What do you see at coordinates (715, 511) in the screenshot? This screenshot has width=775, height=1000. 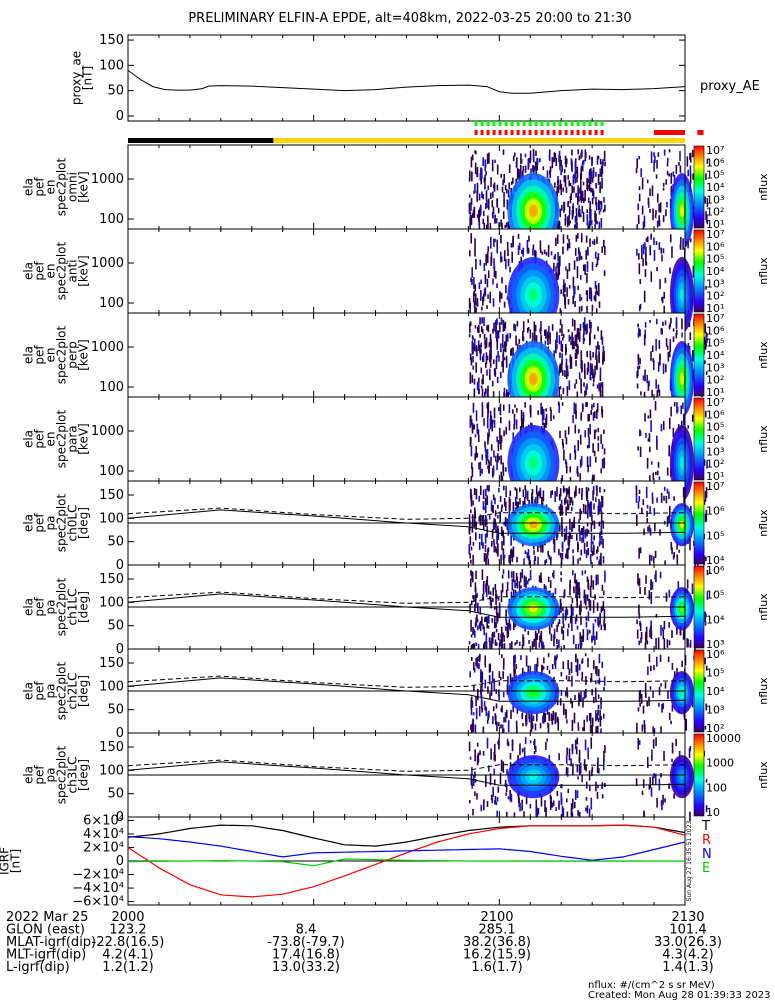 I see `colorbar-tick-label: 10⁶` at bounding box center [715, 511].